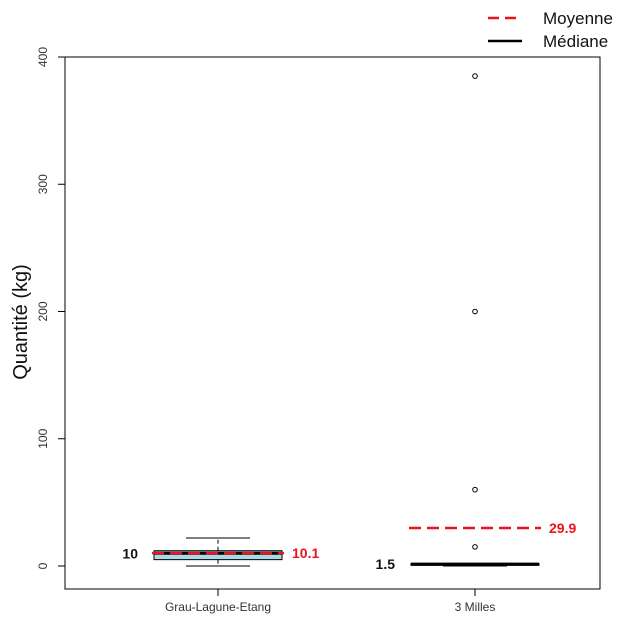  Describe the element at coordinates (21, 322) in the screenshot. I see `y-axis-title: Quantité (kg)` at that location.